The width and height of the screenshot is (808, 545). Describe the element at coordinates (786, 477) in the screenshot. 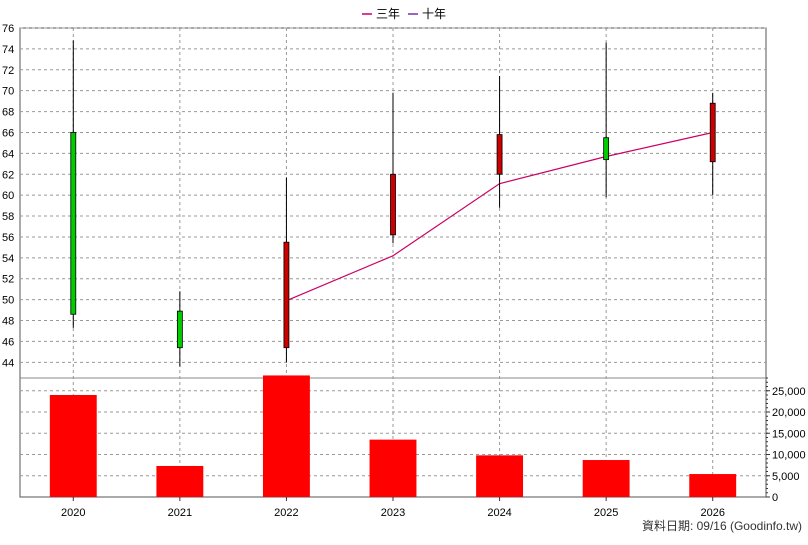

I see `volume-tick-label: 5,000` at that location.